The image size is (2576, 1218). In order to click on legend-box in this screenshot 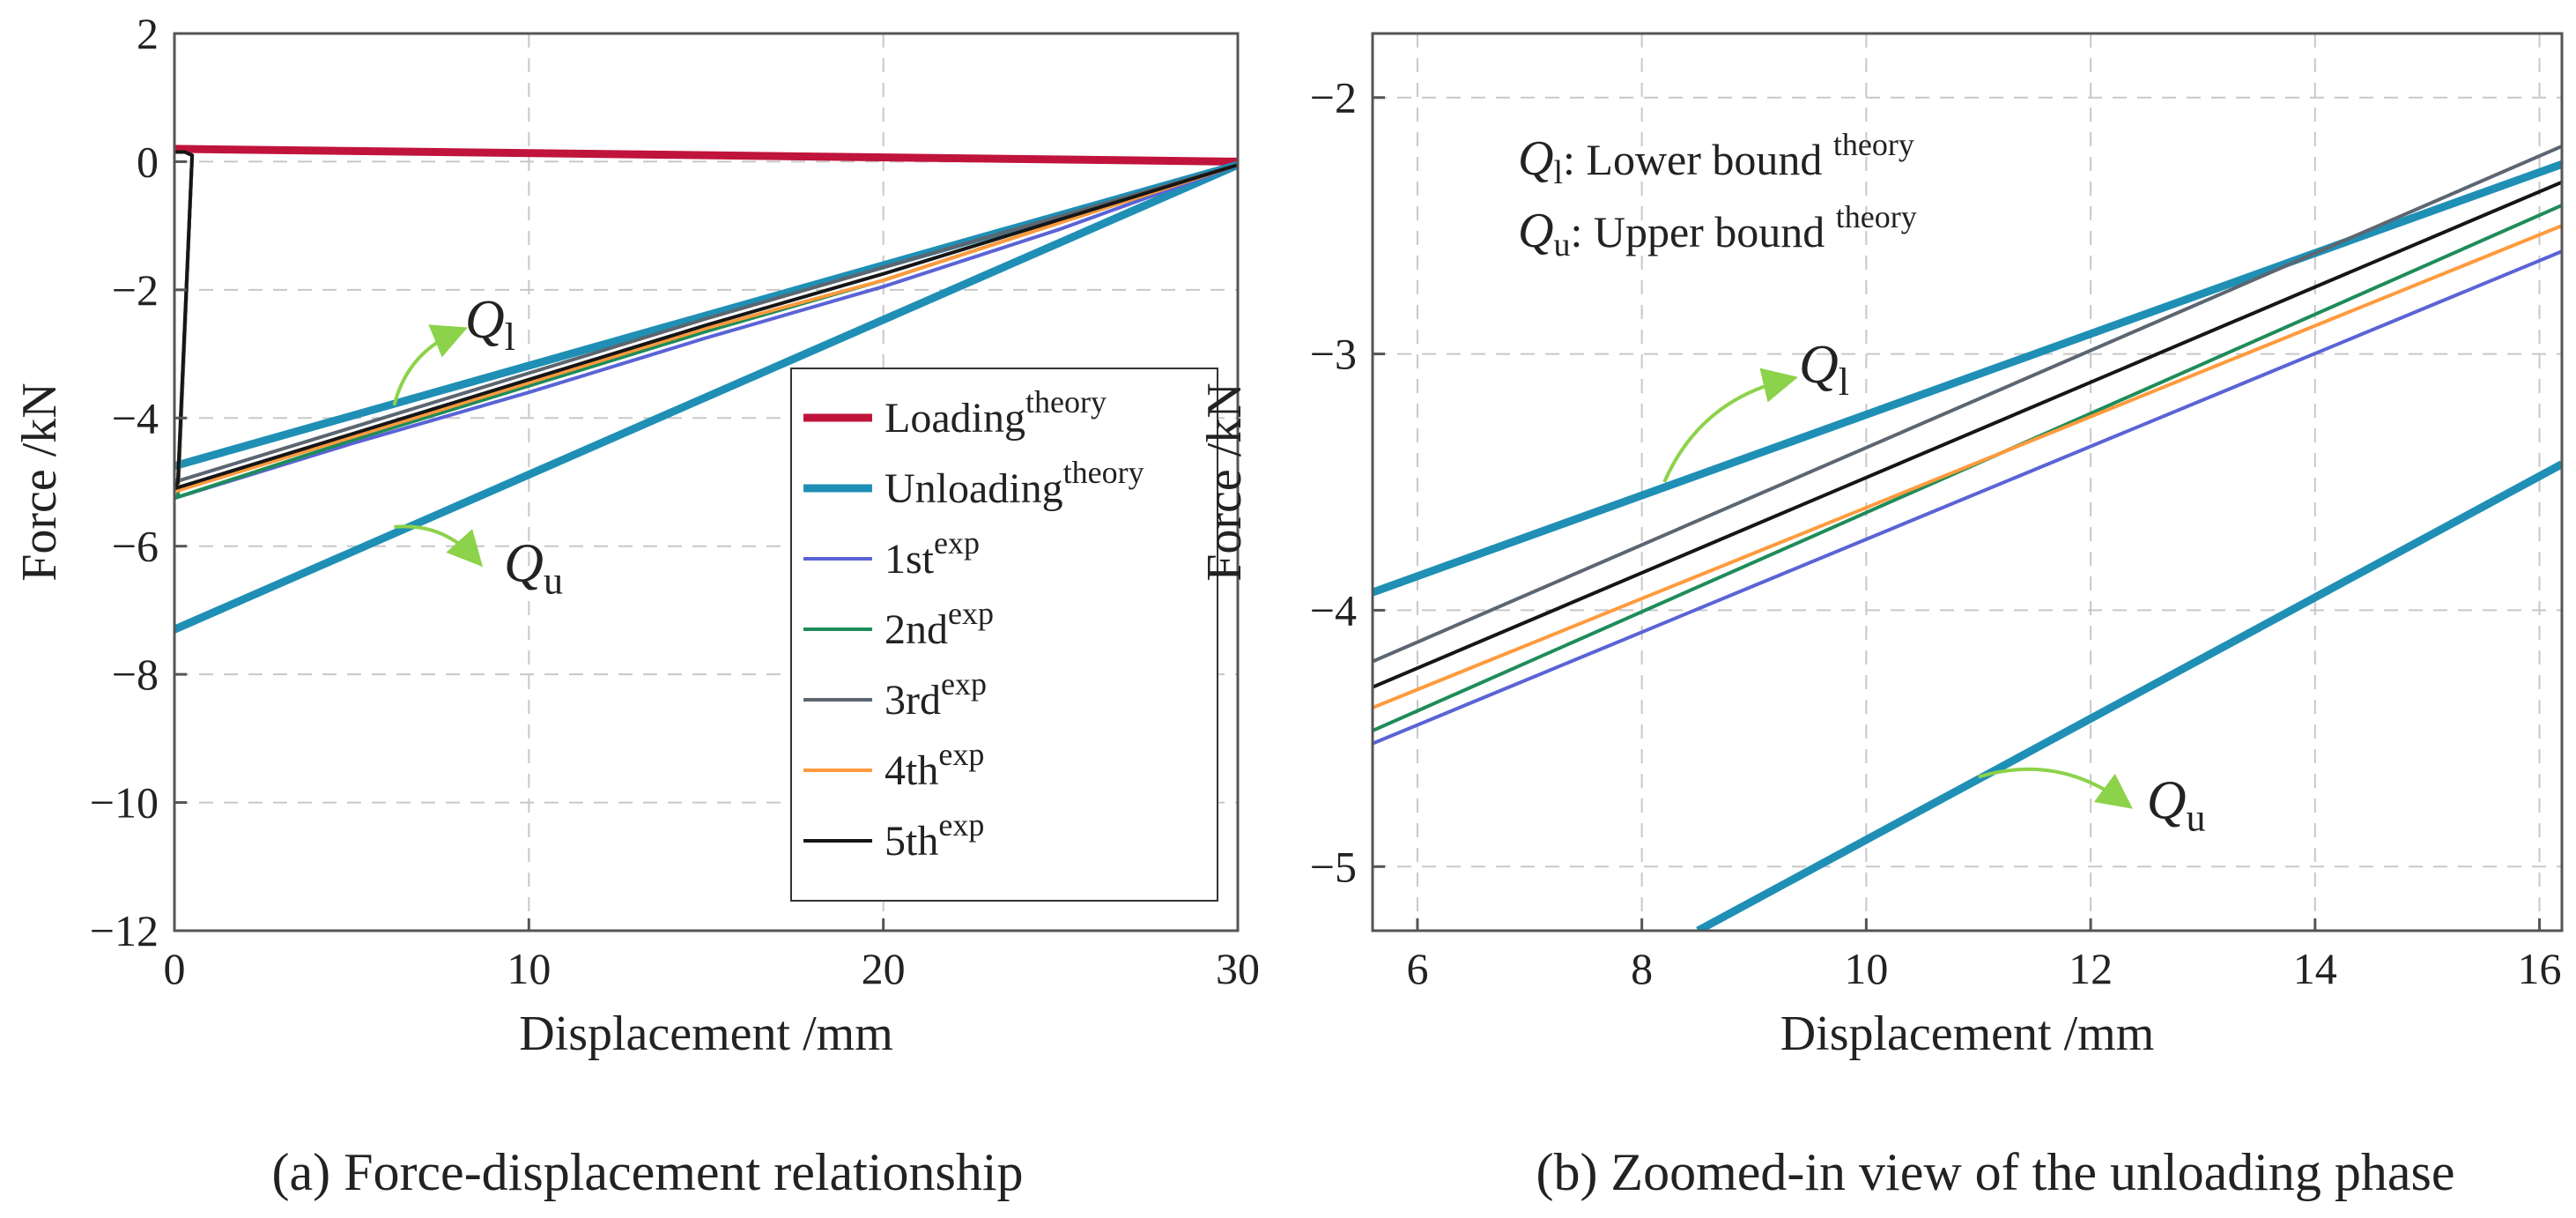, I will do `click(1004, 635)`.